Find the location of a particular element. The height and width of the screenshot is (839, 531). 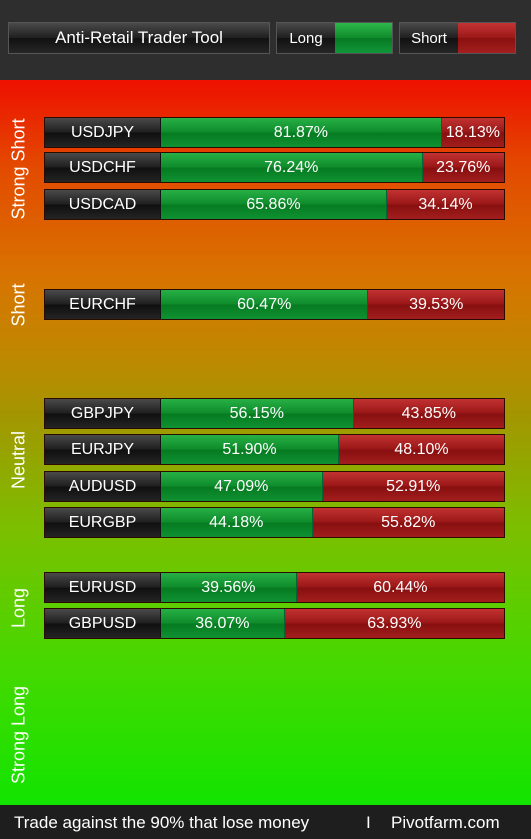

long-bar: 36.07% is located at coordinates (223, 623).